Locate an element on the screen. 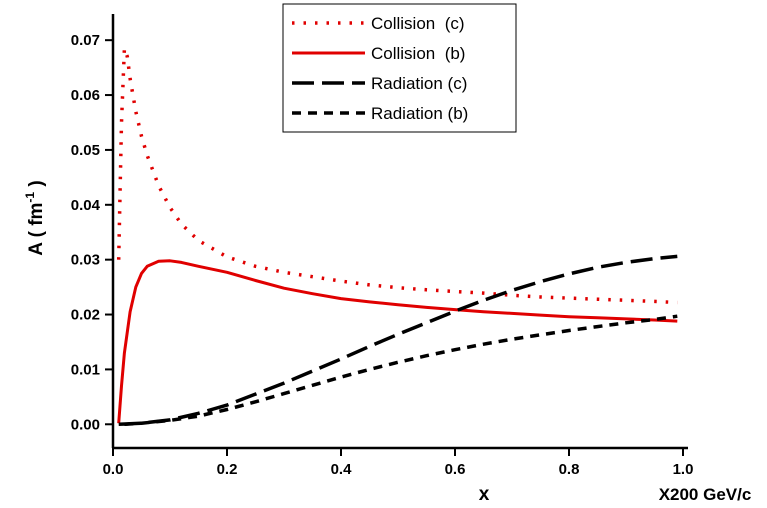 Image resolution: width=767 pixels, height=508 pixels. x-ticks: 0.0 0.2 0.4 0.6 0.8 1.0 is located at coordinates (398, 463).